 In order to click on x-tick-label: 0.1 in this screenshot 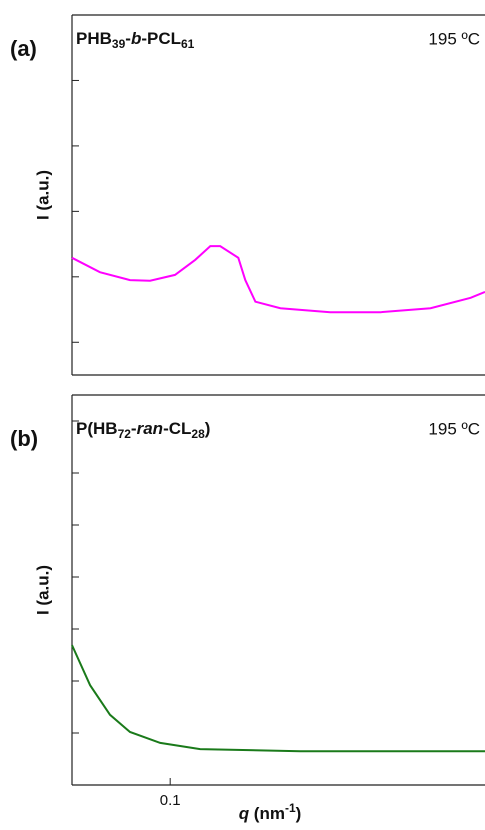, I will do `click(170, 800)`.